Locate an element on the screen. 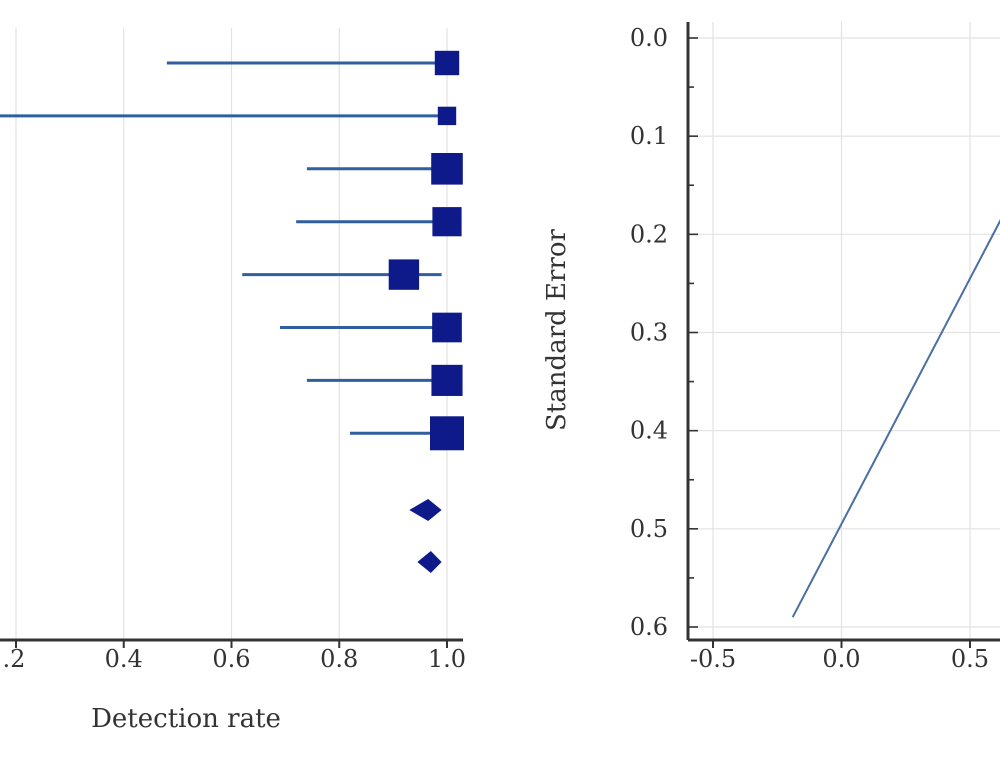  funnel-y-tick-label: 0.0 is located at coordinates (649, 38).